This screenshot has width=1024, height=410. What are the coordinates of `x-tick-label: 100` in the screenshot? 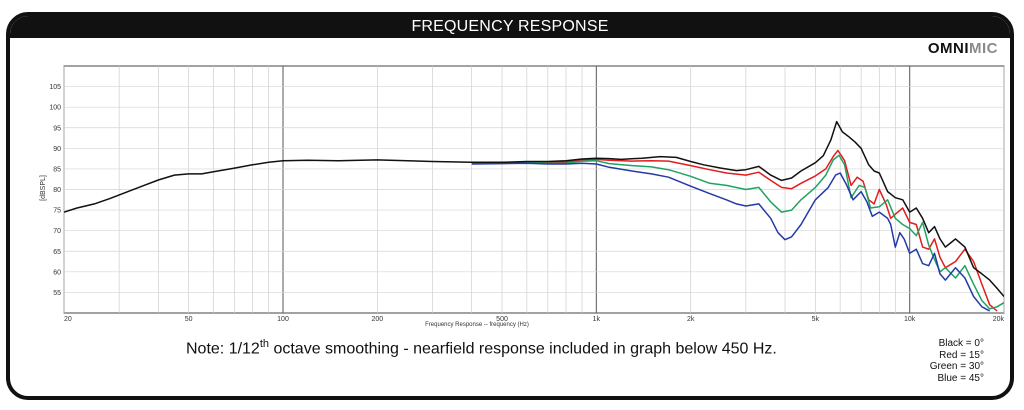 It's located at (283, 319).